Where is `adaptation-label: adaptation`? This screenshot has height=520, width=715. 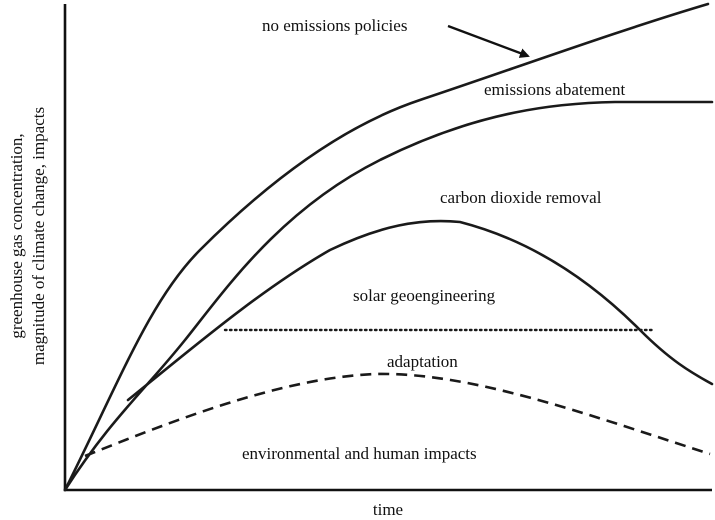
adaptation-label: adaptation is located at coordinates (422, 361).